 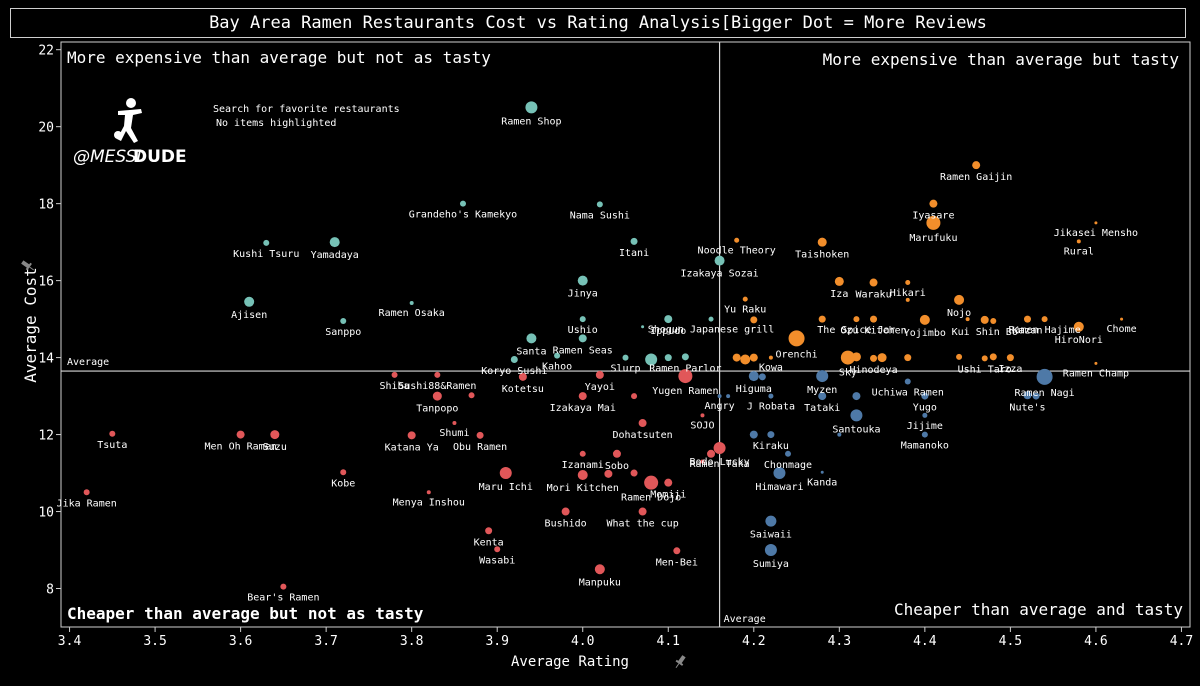 What do you see at coordinates (306, 109) in the screenshot?
I see `search-hint: Search for favorite restaurants` at bounding box center [306, 109].